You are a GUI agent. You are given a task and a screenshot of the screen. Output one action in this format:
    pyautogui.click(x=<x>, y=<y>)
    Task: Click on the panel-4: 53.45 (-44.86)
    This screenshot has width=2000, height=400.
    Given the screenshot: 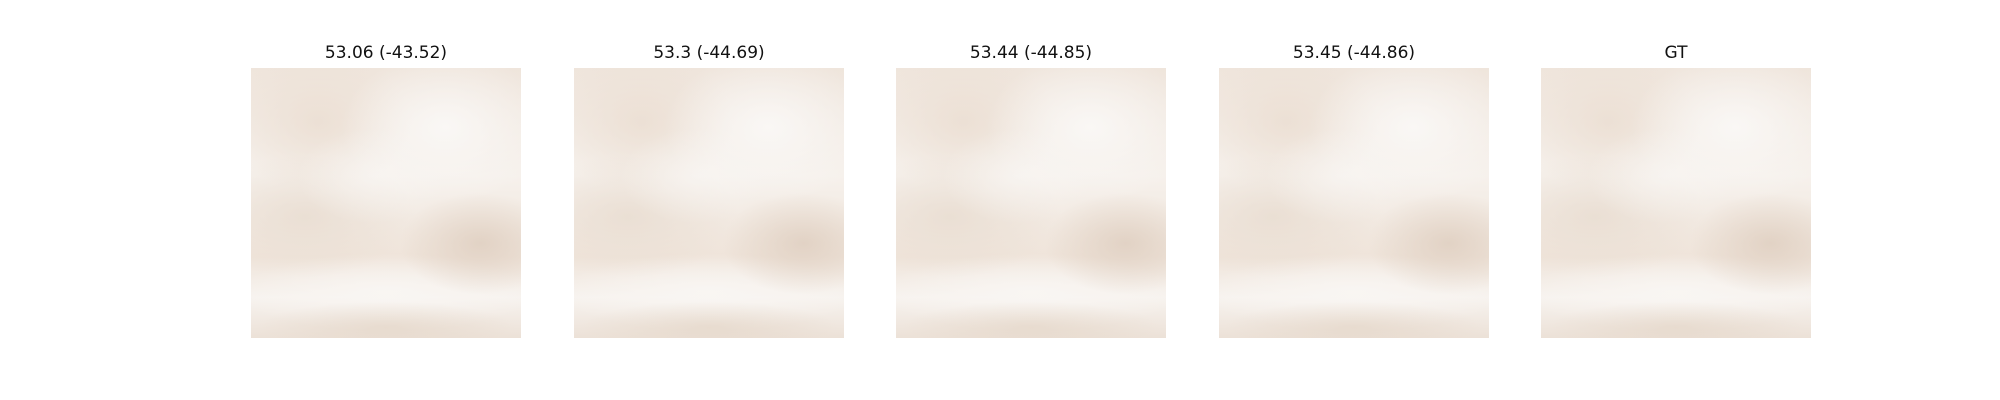 What is the action you would take?
    pyautogui.click(x=1354, y=188)
    